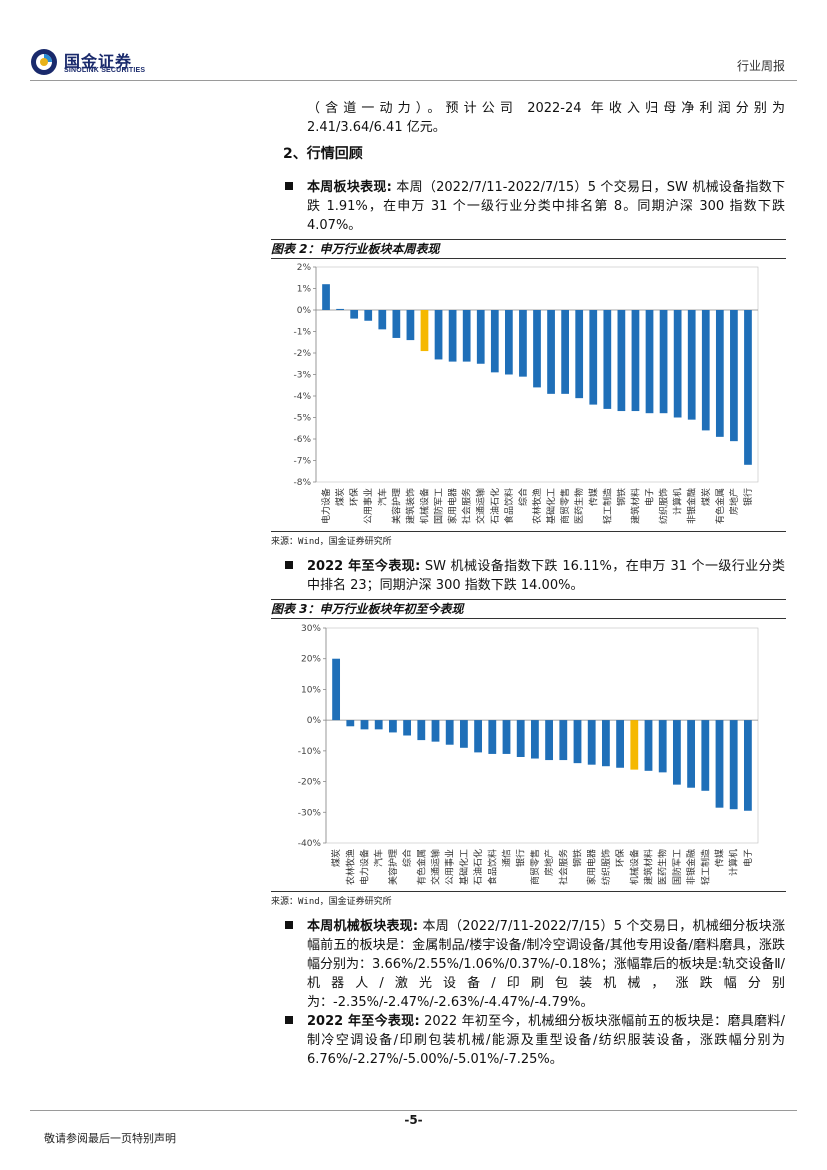 The height and width of the screenshot is (1170, 827). What do you see at coordinates (302, 376) in the screenshot?
I see `y-tick-label: -3%` at bounding box center [302, 376].